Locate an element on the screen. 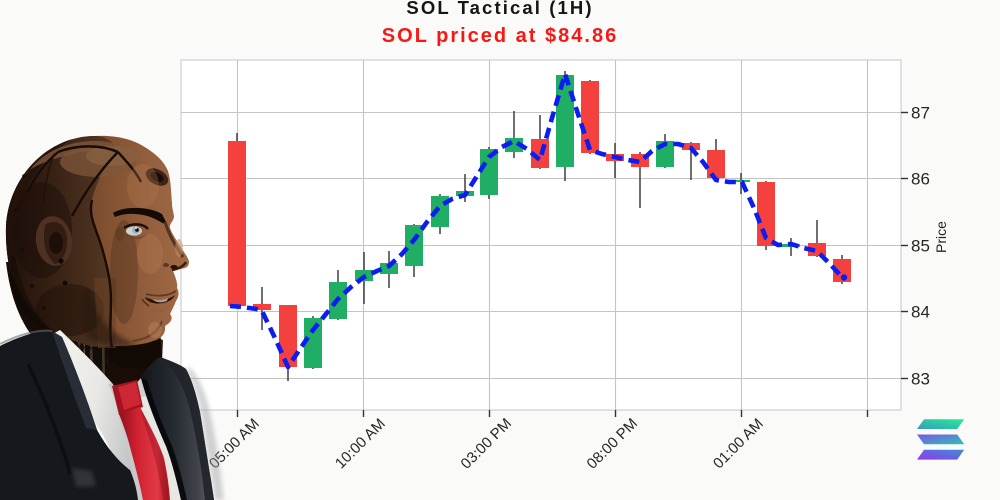  svg-text: 87 is located at coordinates (920, 113).